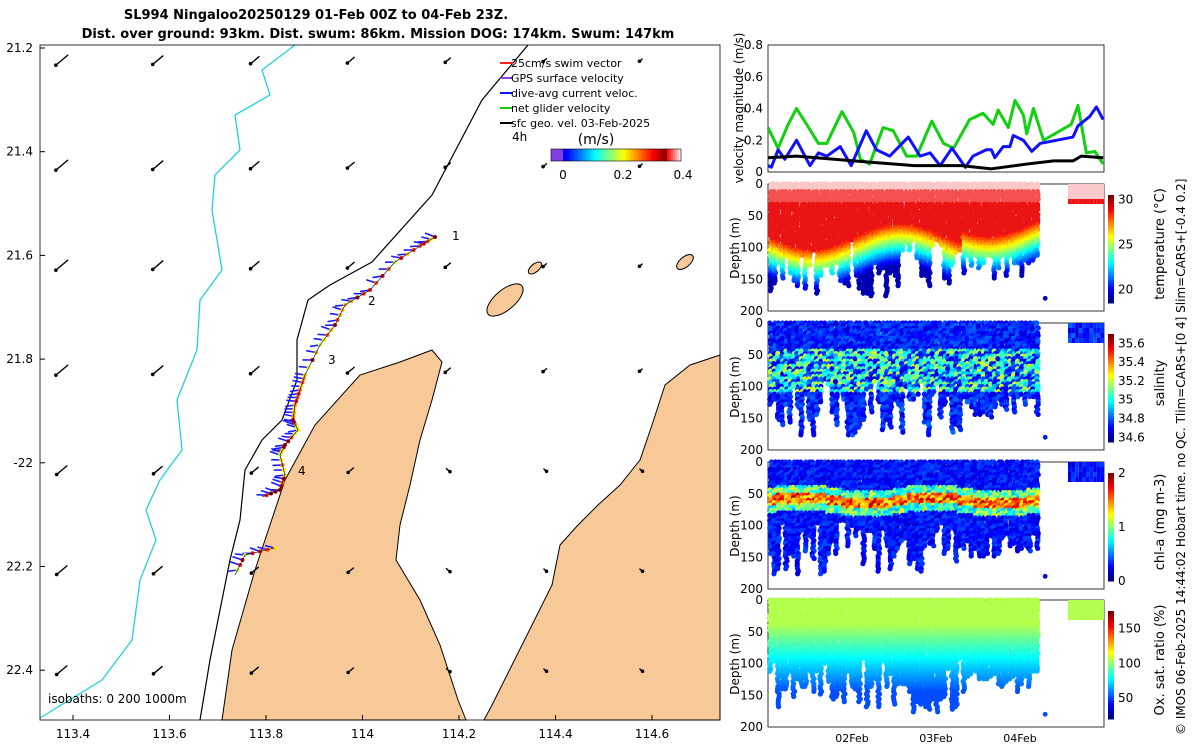  What do you see at coordinates (505, 300) in the screenshot?
I see `island` at bounding box center [505, 300].